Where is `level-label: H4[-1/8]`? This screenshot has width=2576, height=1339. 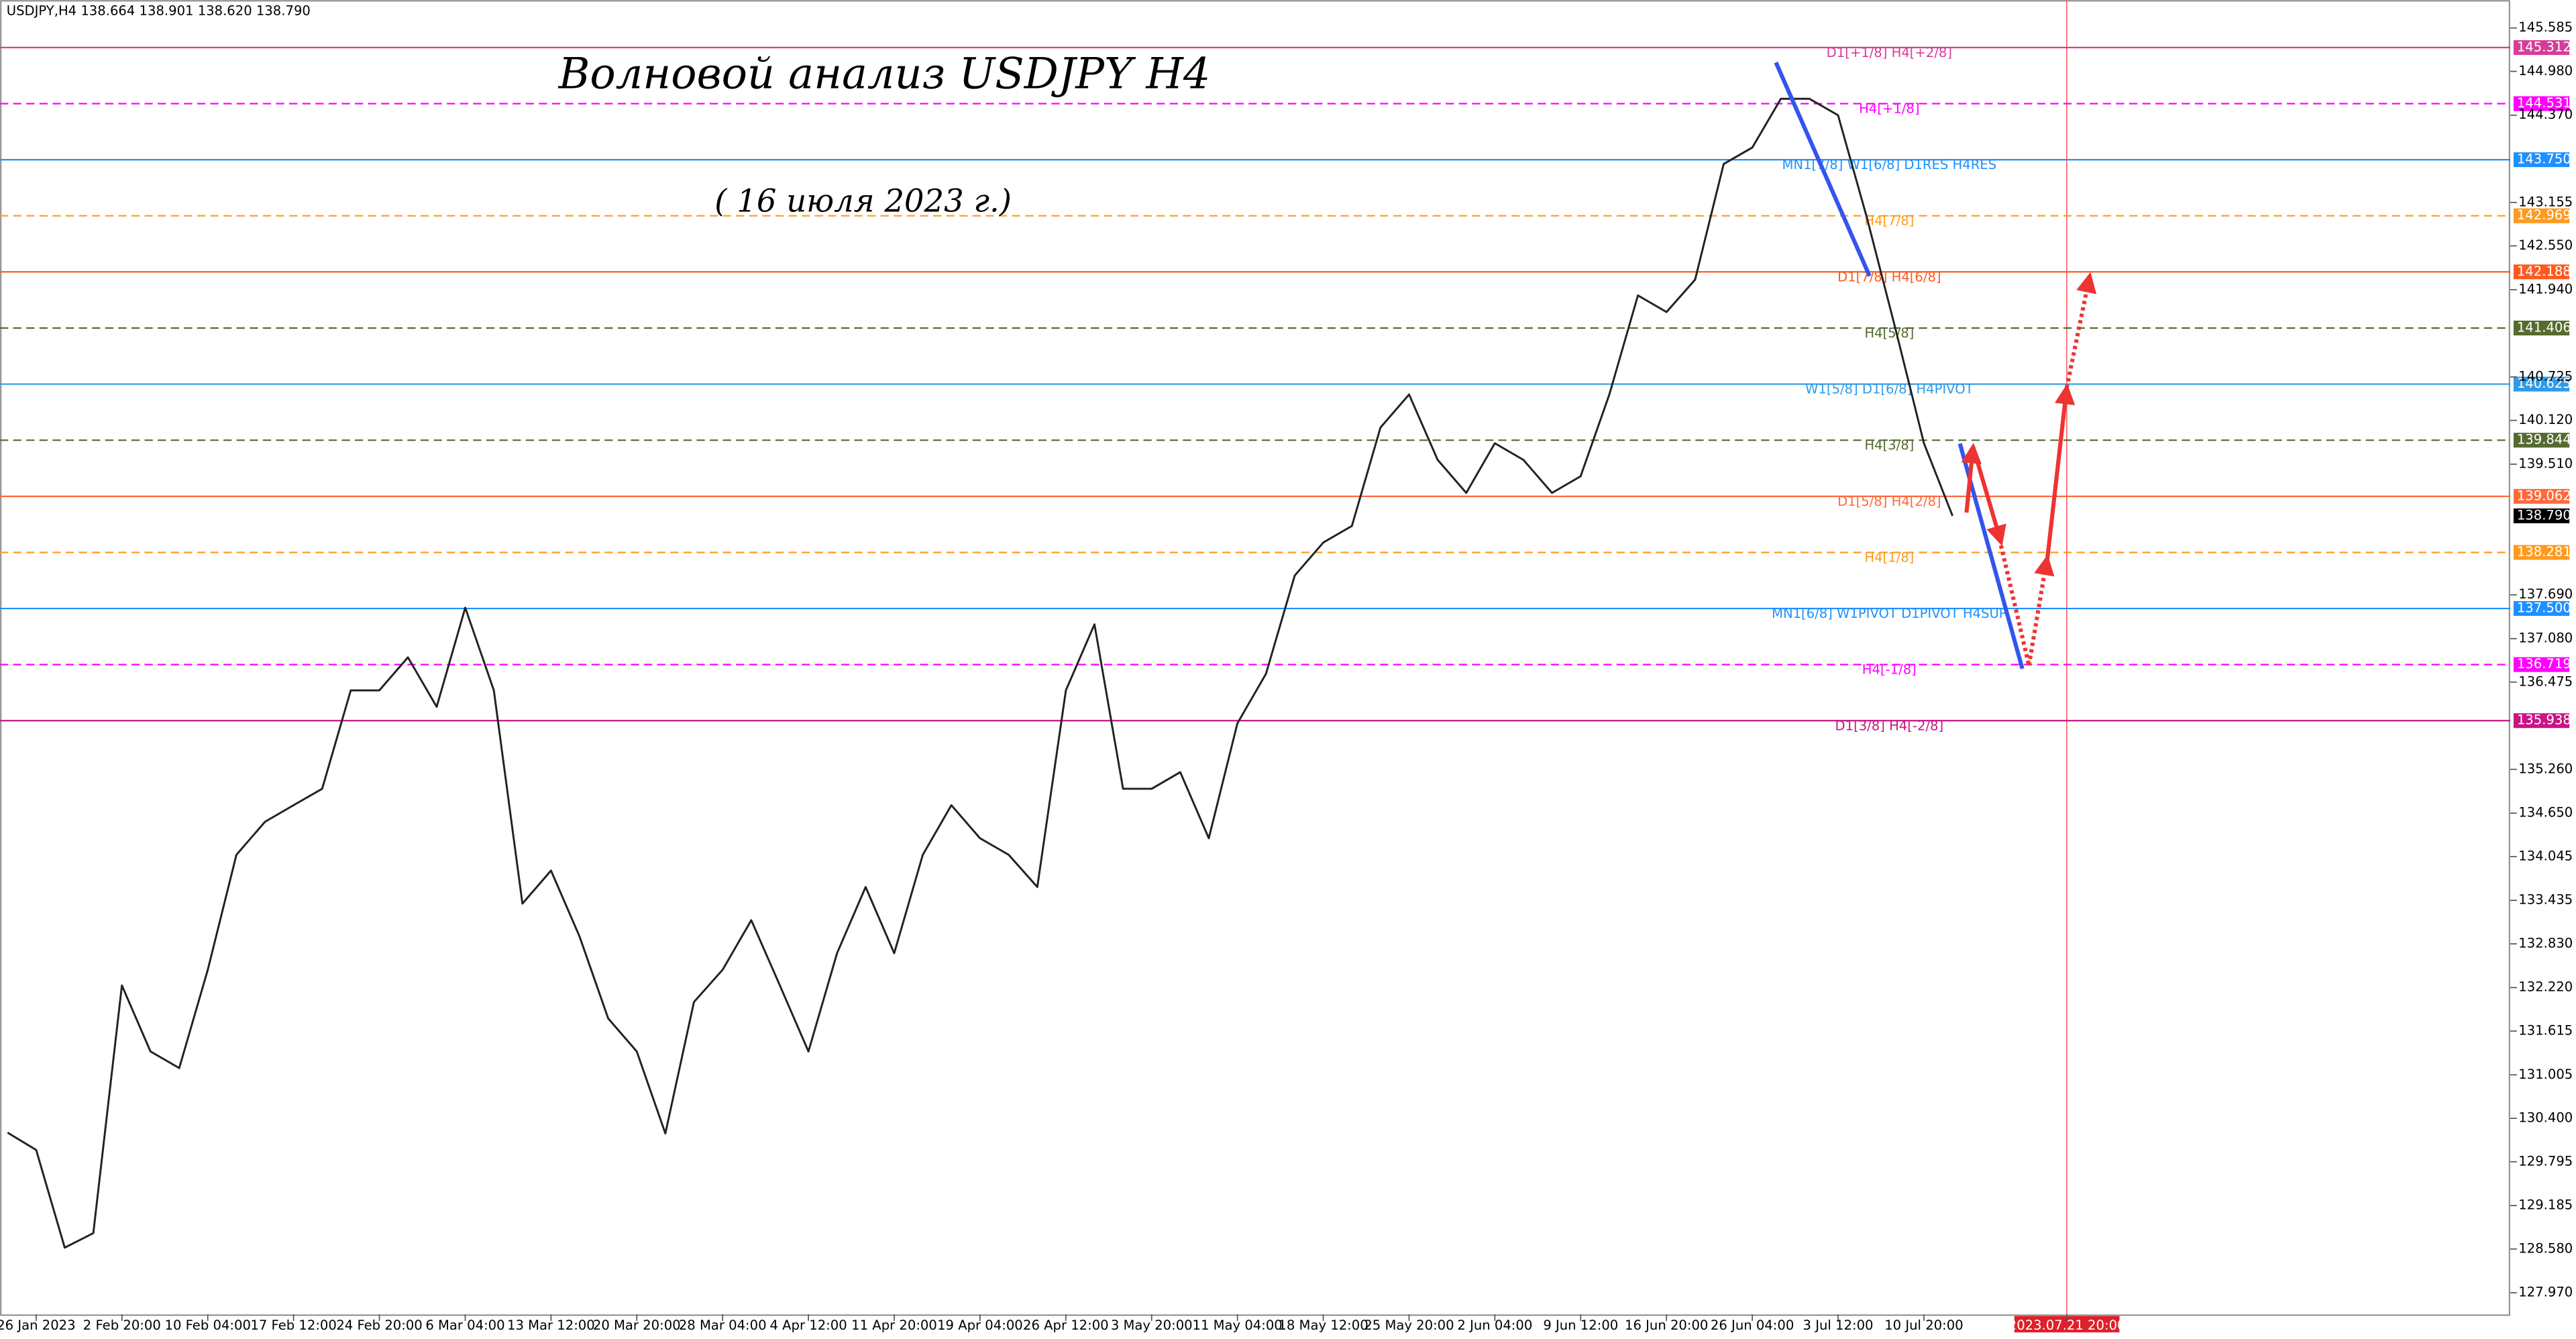
level-label: H4[-1/8] is located at coordinates (1889, 670).